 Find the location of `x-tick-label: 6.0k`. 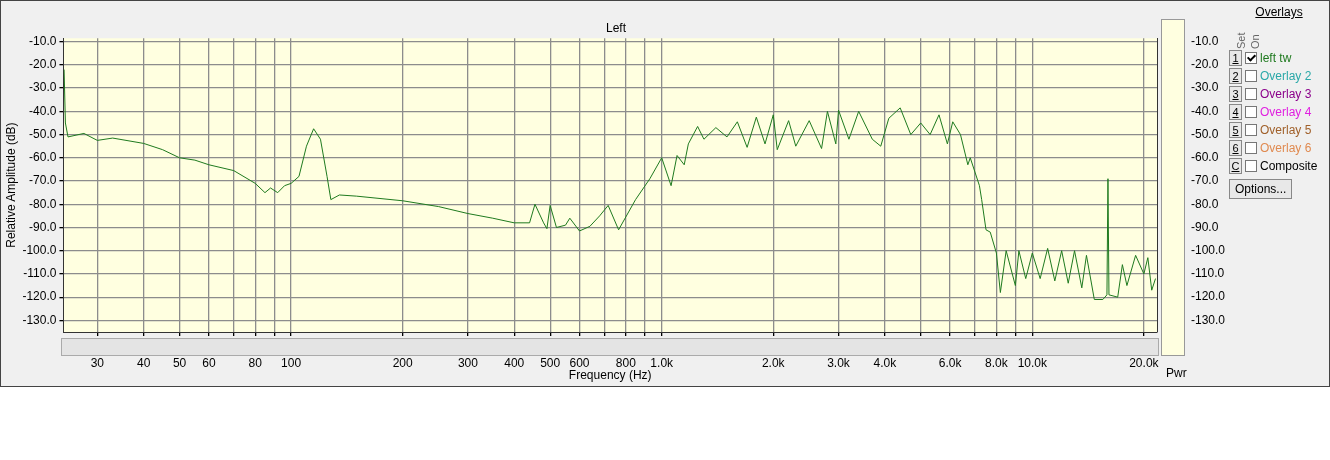

x-tick-label: 6.0k is located at coordinates (950, 362).